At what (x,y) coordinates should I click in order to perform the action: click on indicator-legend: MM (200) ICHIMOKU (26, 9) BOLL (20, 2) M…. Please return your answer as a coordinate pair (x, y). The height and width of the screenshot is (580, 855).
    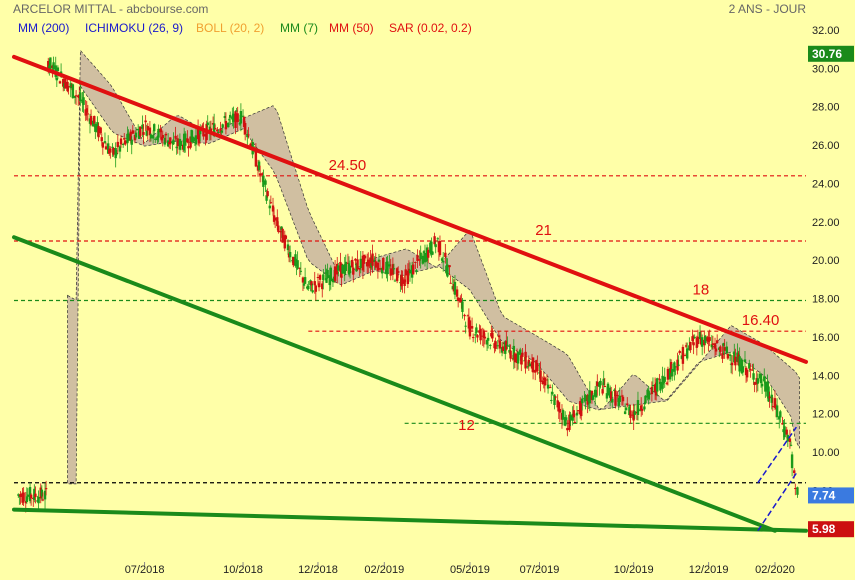
    Looking at the image, I should click on (245, 28).